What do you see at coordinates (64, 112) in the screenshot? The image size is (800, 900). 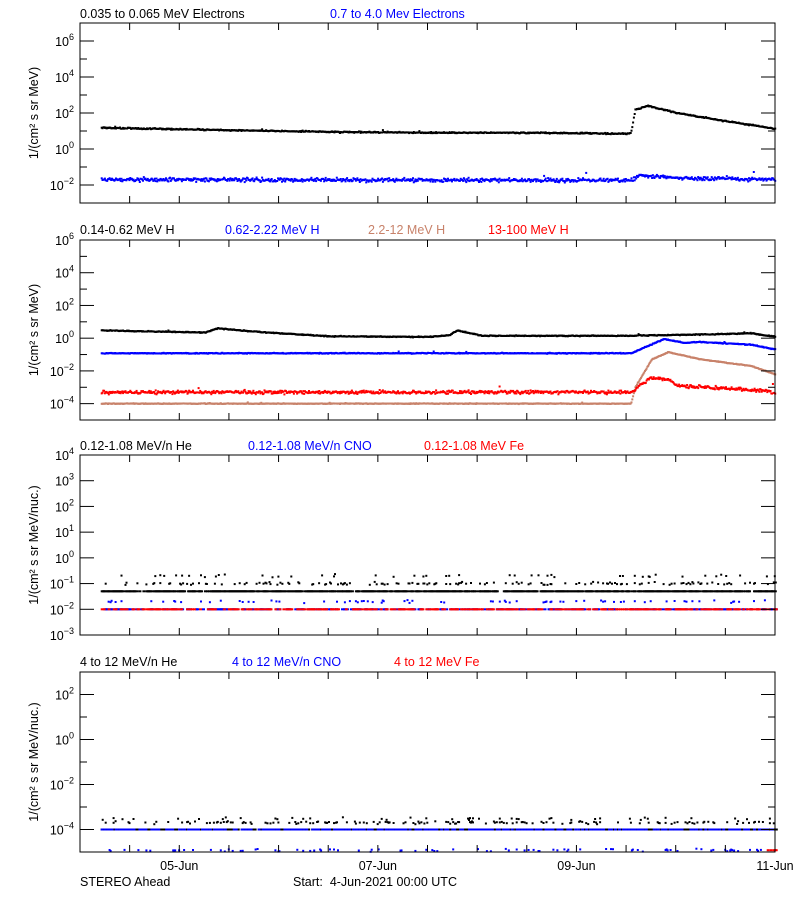 I see `y-tick-label: 10²` at bounding box center [64, 112].